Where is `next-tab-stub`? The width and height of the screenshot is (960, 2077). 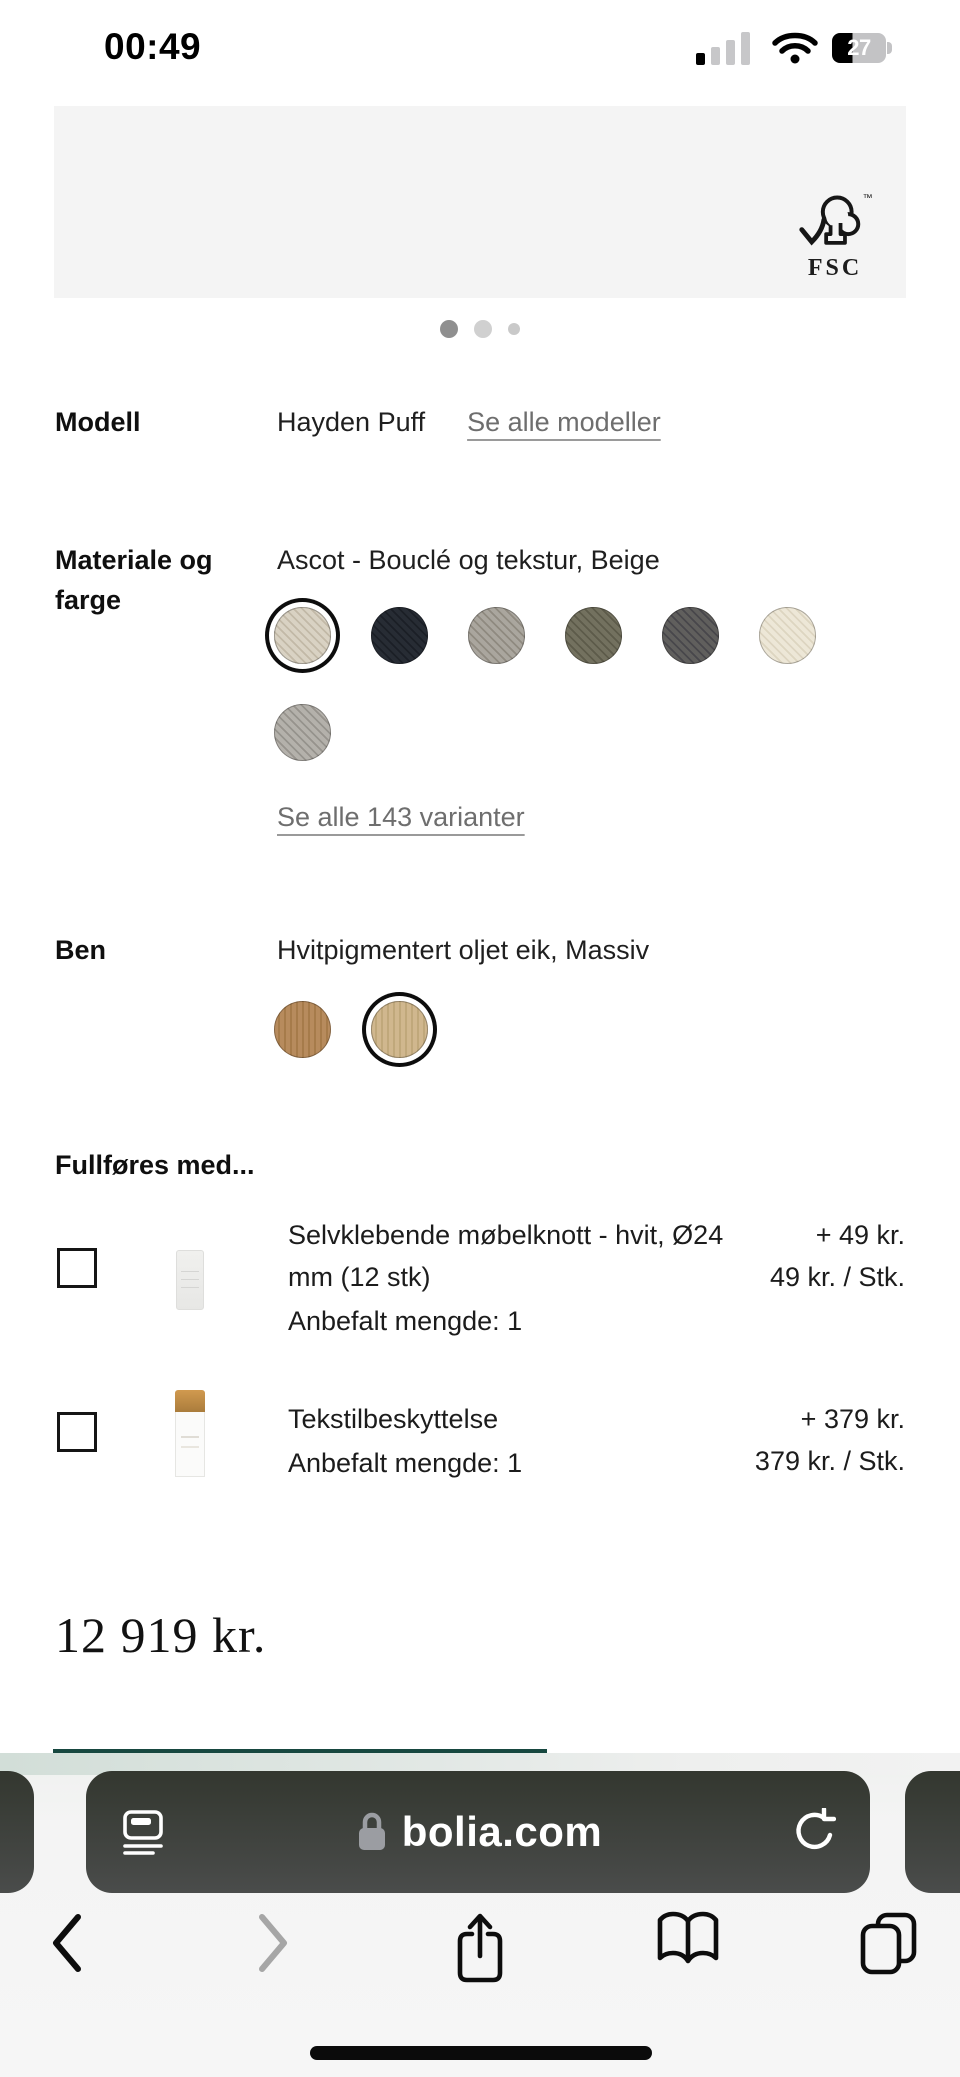 next-tab-stub is located at coordinates (932, 1832).